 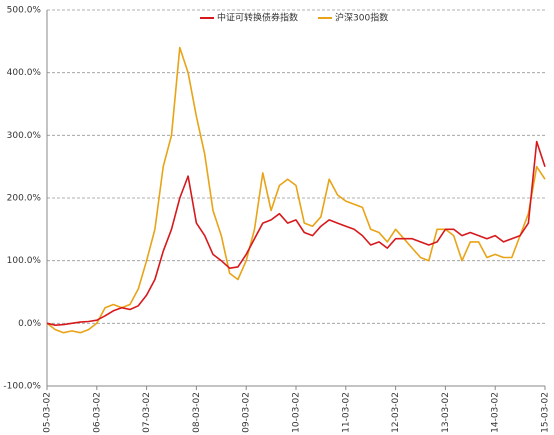 What do you see at coordinates (346, 412) in the screenshot?
I see `x-tick-label: 11-03-02` at bounding box center [346, 412].